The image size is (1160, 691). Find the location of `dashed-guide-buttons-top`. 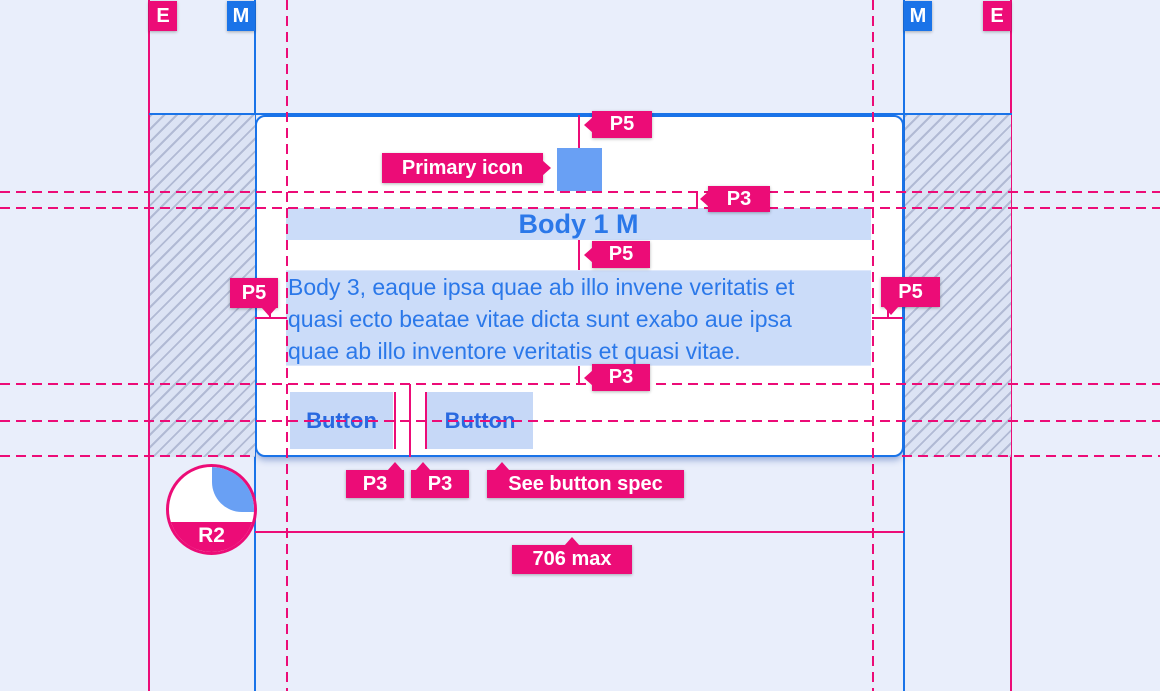

dashed-guide-buttons-top is located at coordinates (580, 384).